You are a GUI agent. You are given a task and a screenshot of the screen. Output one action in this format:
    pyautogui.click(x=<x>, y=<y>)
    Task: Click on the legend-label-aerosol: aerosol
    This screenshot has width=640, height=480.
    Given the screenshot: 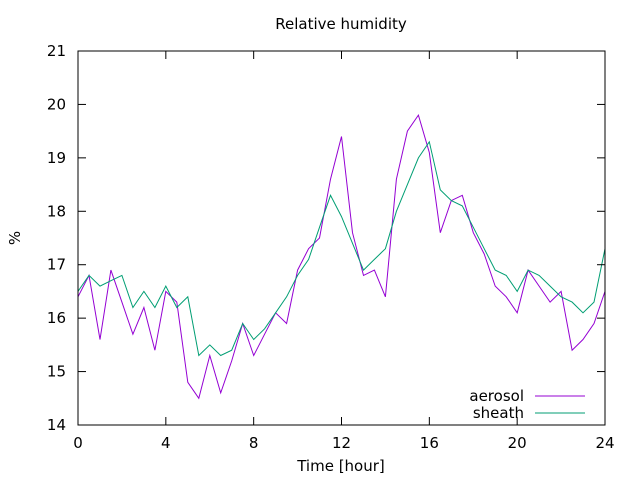 What is the action you would take?
    pyautogui.click(x=496, y=396)
    